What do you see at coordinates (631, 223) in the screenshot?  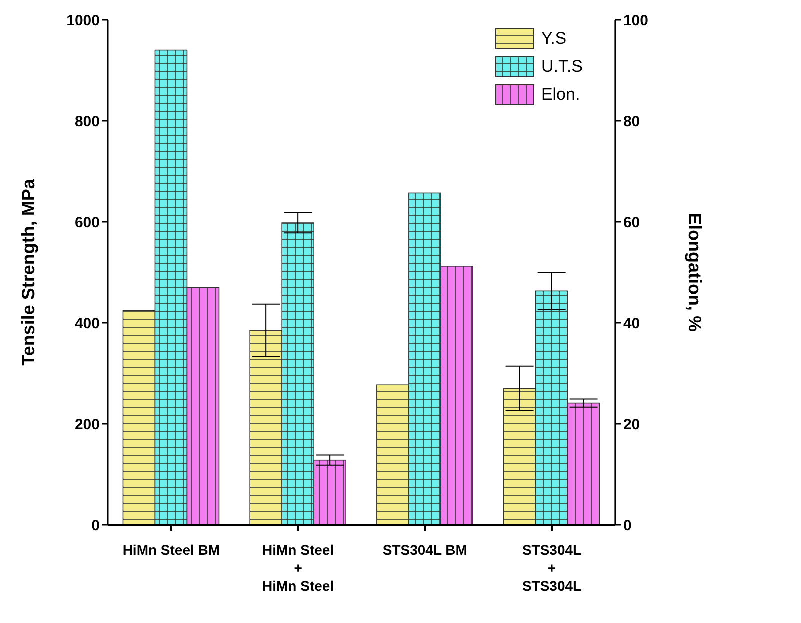 I see `y2-tick-label: 60` at bounding box center [631, 223].